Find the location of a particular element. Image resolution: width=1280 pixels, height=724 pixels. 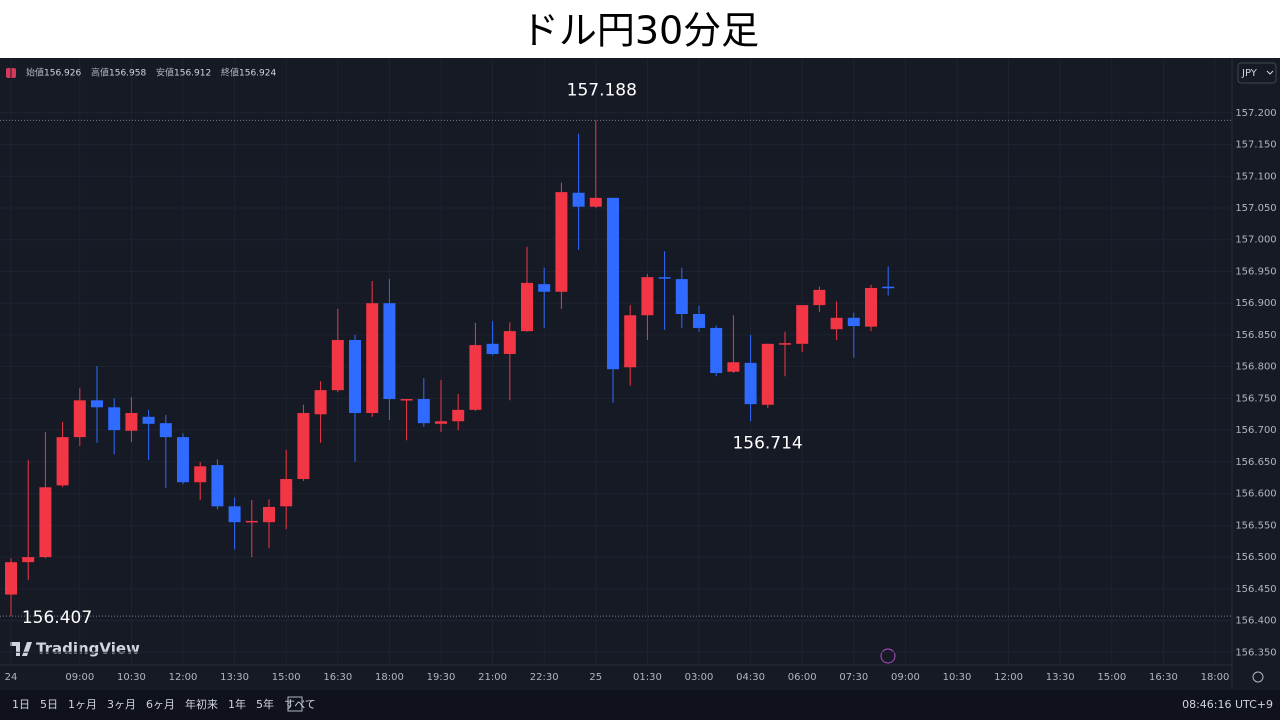

range-button: 5日 is located at coordinates (49, 704).